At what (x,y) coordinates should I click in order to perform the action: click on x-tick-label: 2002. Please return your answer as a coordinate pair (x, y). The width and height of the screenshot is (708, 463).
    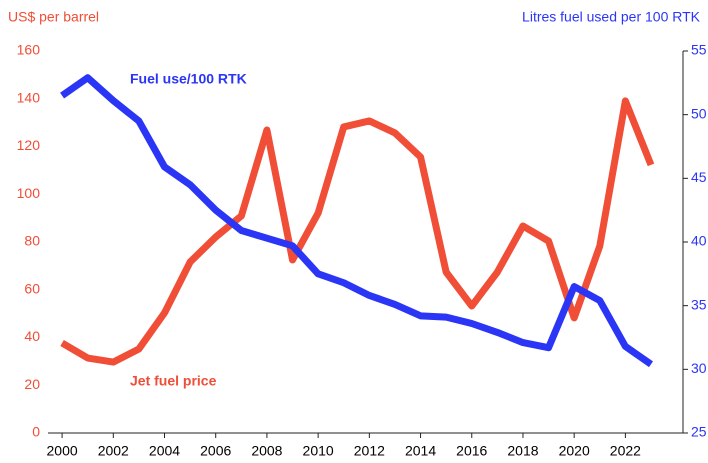
    Looking at the image, I should click on (113, 451).